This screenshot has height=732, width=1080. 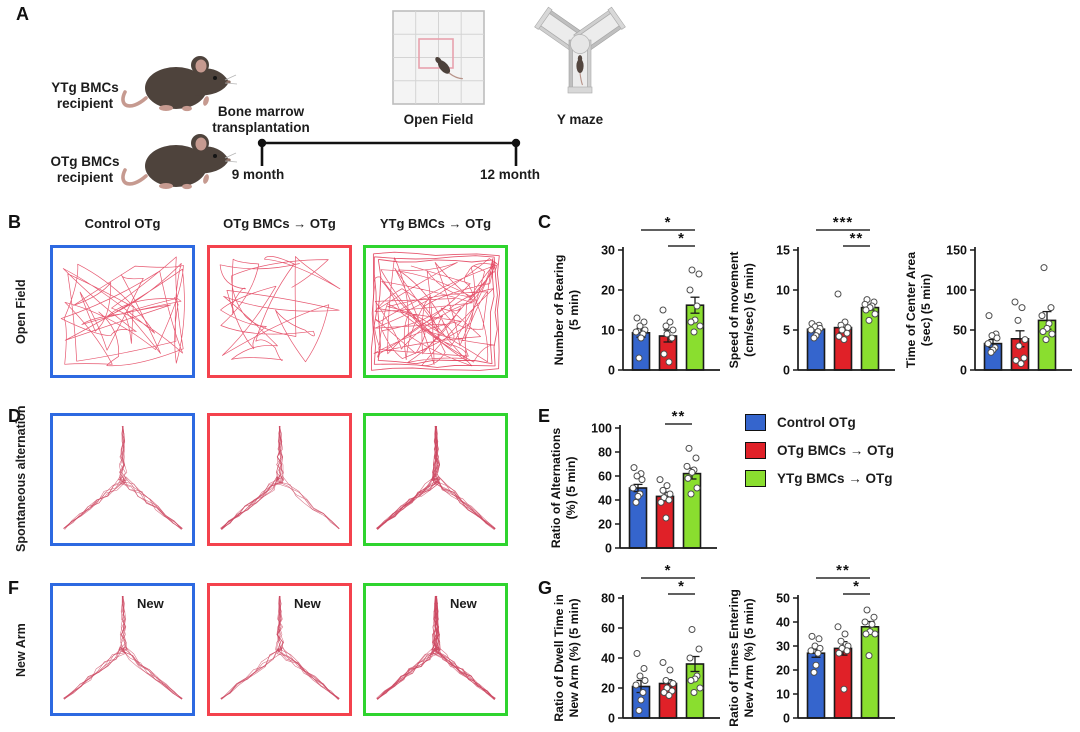 What do you see at coordinates (438, 57) in the screenshot?
I see `open-field-icon` at bounding box center [438, 57].